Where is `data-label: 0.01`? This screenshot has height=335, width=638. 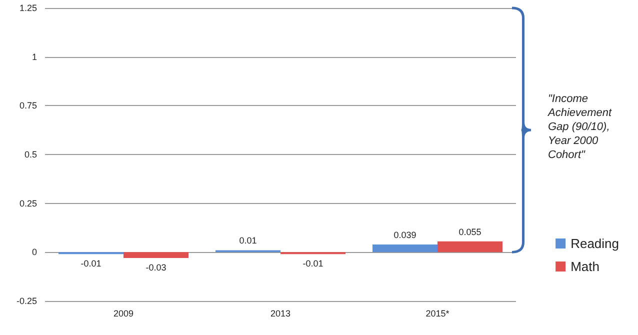
data-label: 0.01 is located at coordinates (248, 241).